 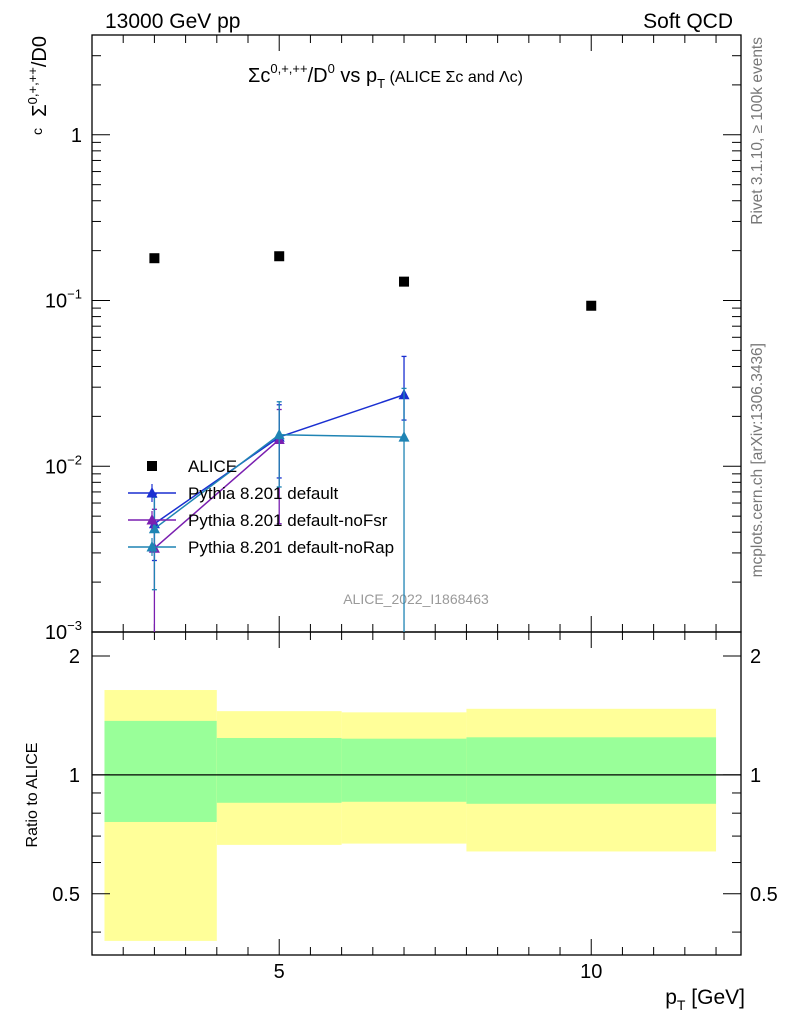 What do you see at coordinates (32, 795) in the screenshot?
I see `ratio-ylabel: Ratio to ALICE` at bounding box center [32, 795].